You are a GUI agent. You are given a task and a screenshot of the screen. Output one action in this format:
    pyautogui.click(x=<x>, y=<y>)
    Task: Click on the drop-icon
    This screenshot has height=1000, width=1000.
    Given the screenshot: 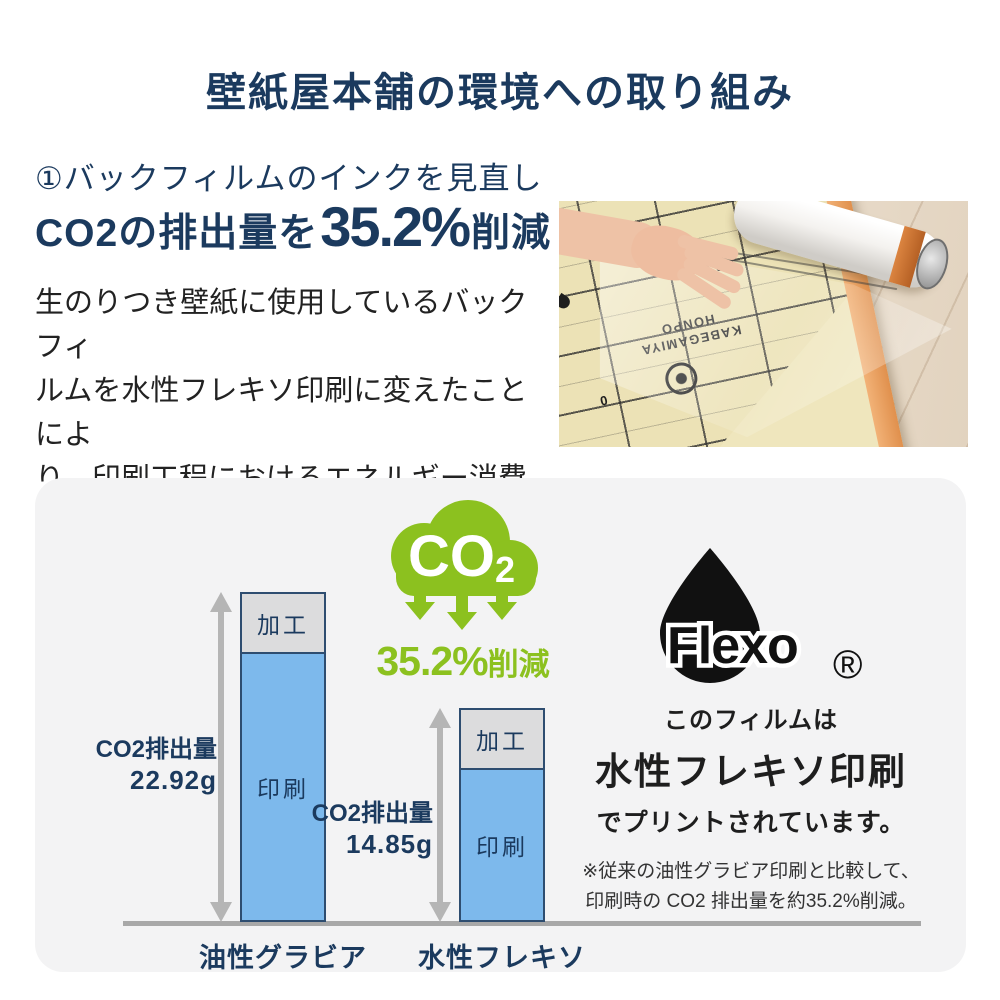 What is the action you would take?
    pyautogui.click(x=710, y=616)
    